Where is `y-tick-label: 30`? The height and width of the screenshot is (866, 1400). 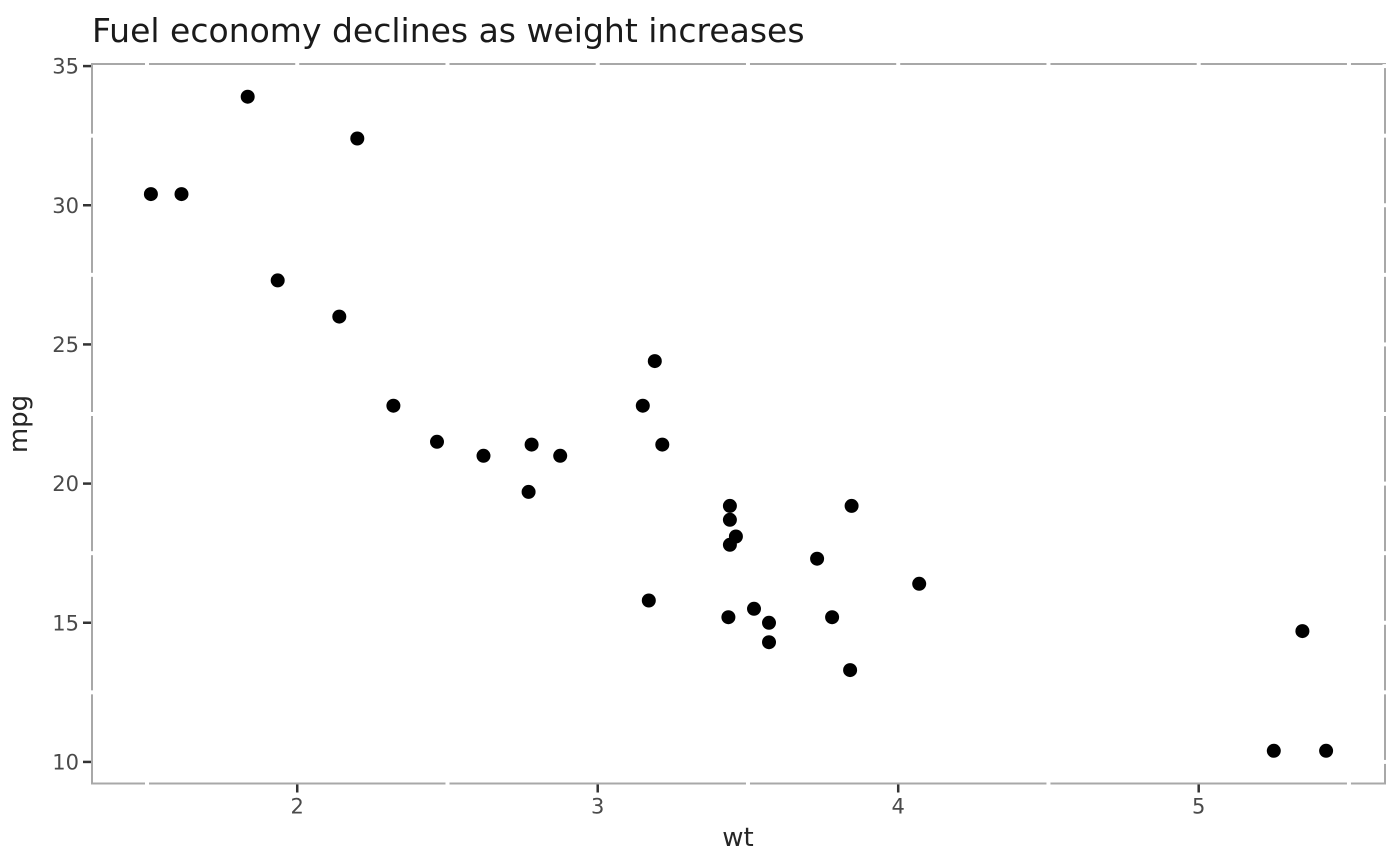 y-tick-label: 30 is located at coordinates (65, 206).